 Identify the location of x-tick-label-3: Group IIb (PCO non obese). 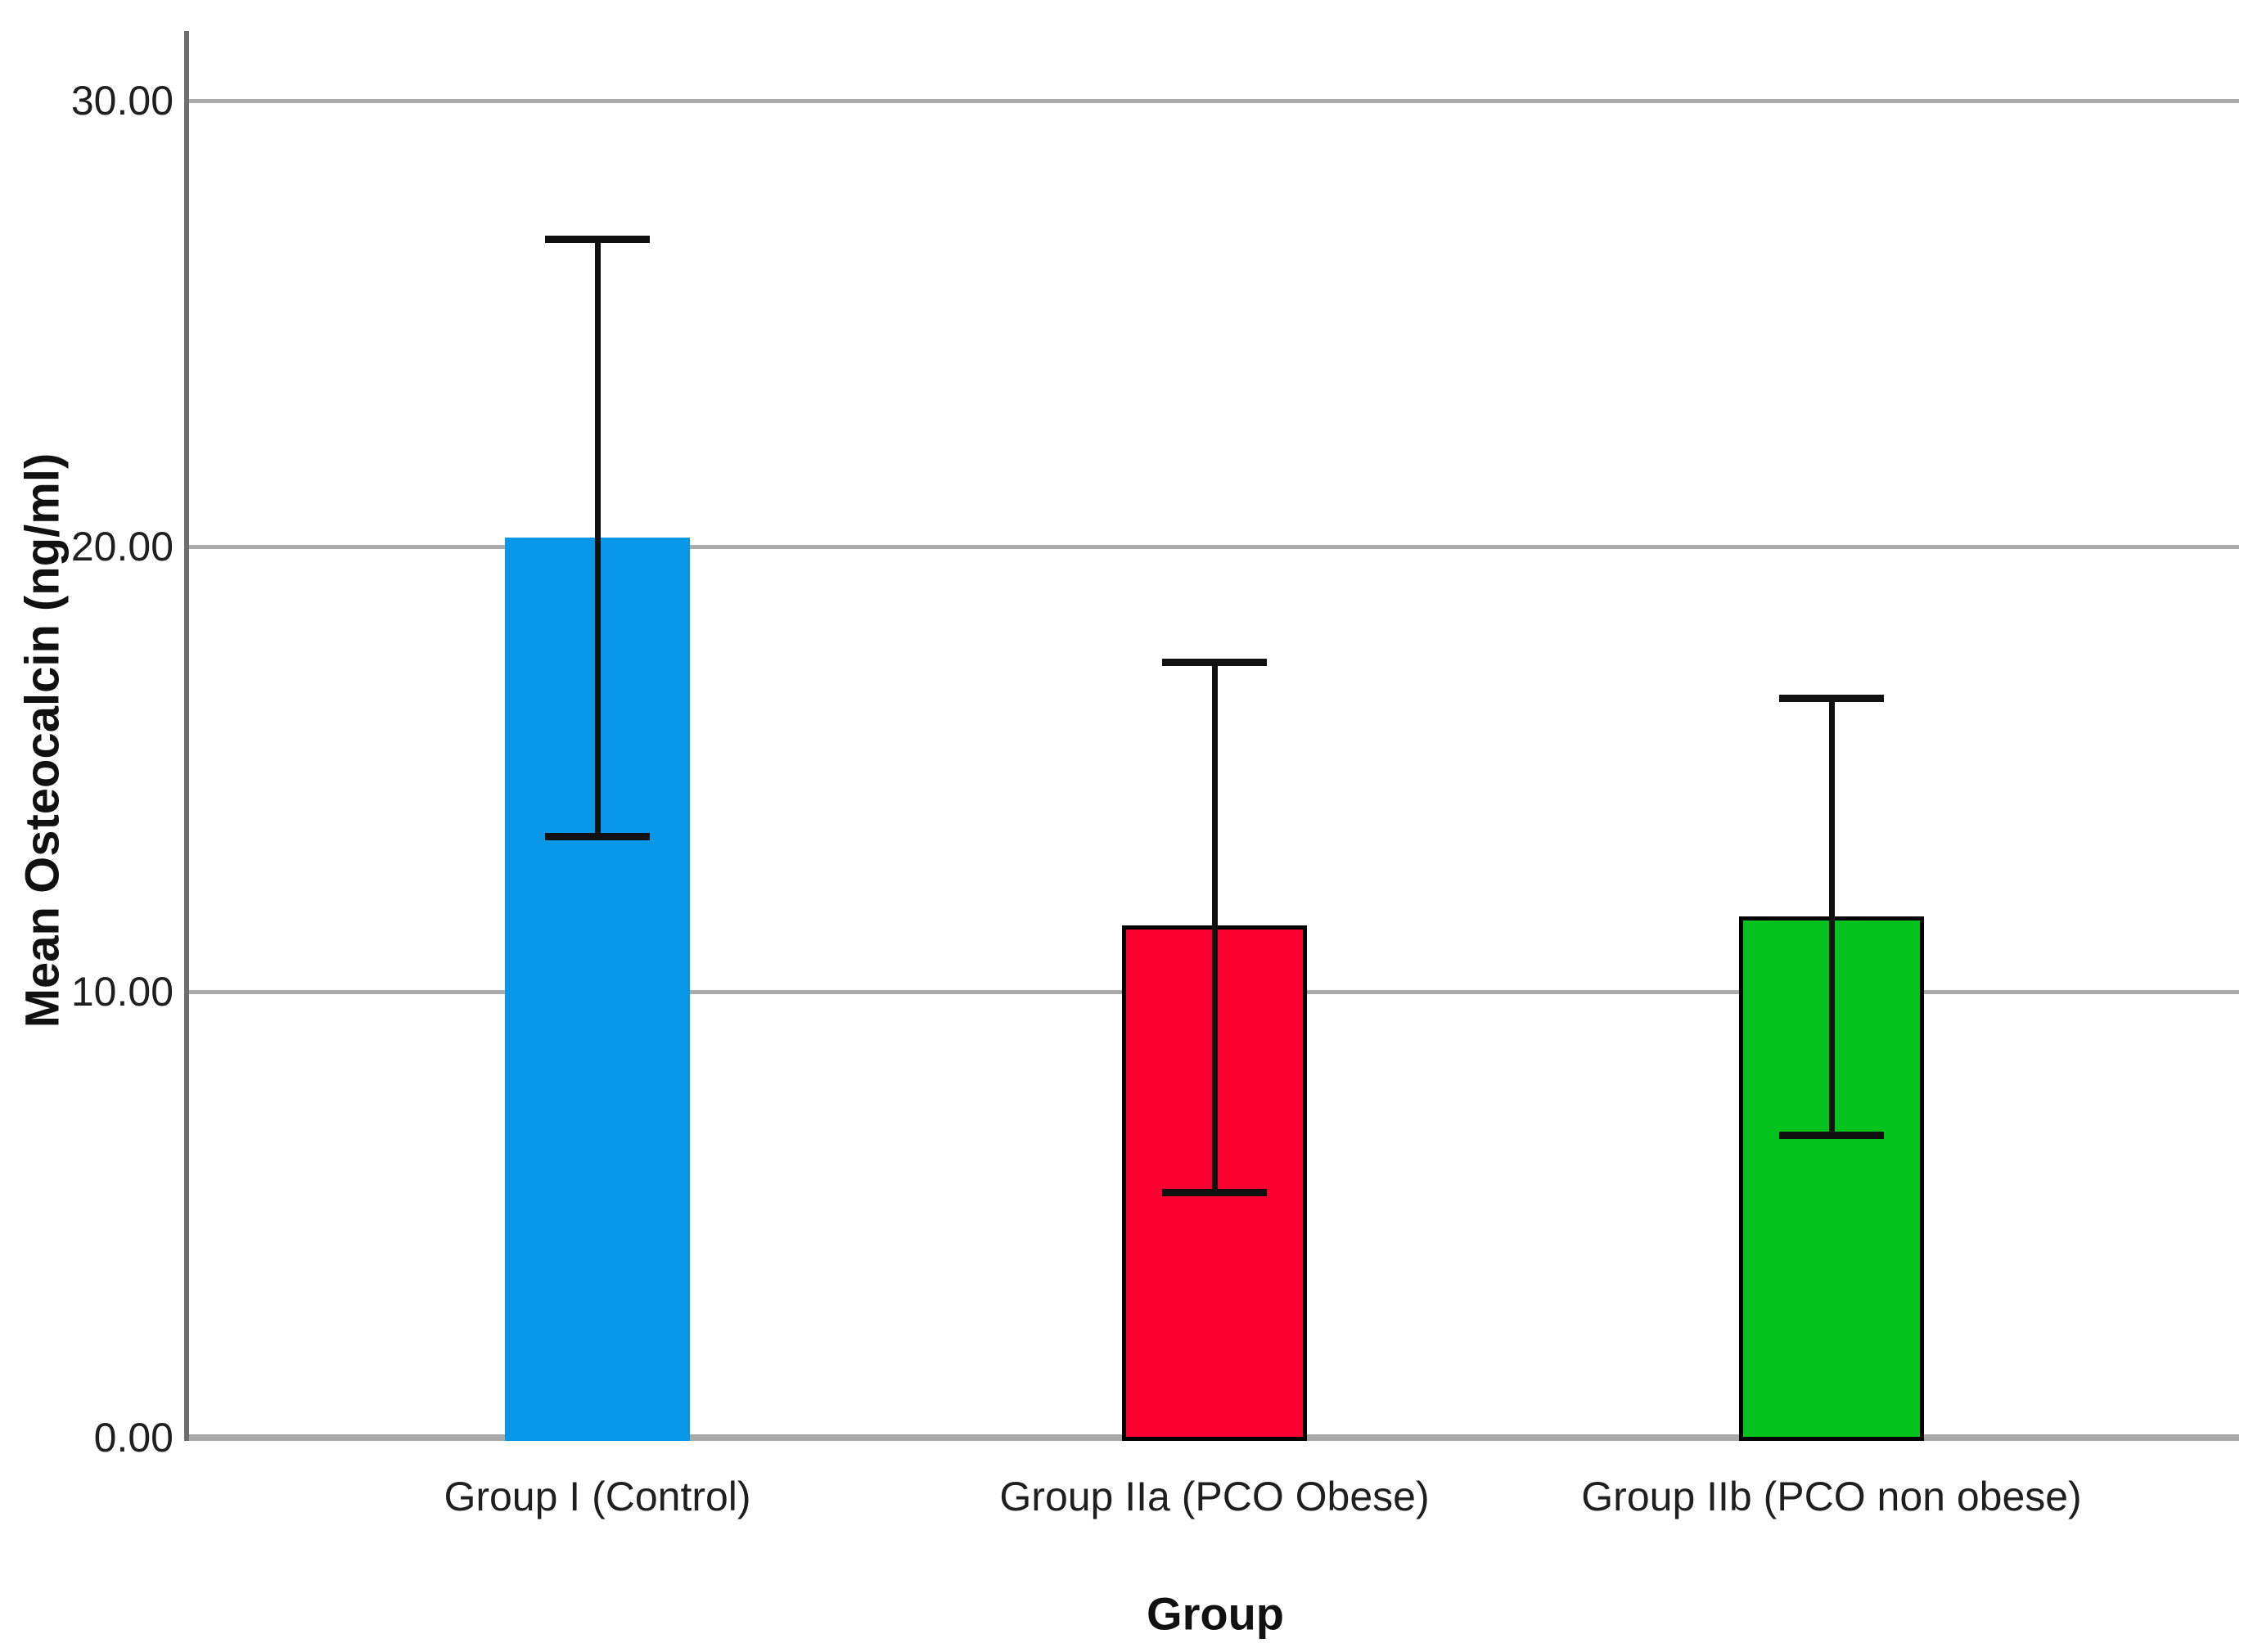
(1831, 1496).